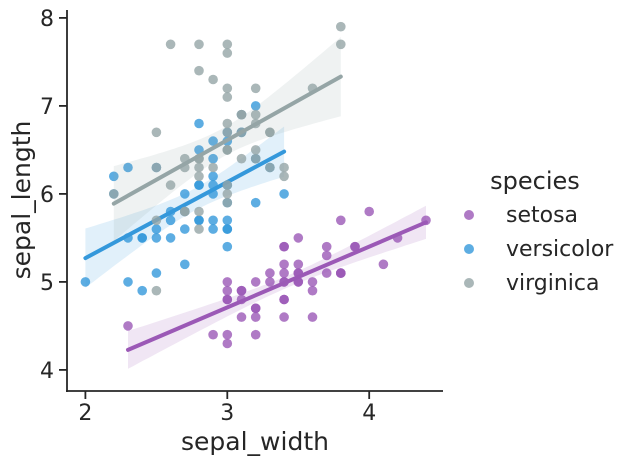  I want to click on legend-title: species, so click(535, 181).